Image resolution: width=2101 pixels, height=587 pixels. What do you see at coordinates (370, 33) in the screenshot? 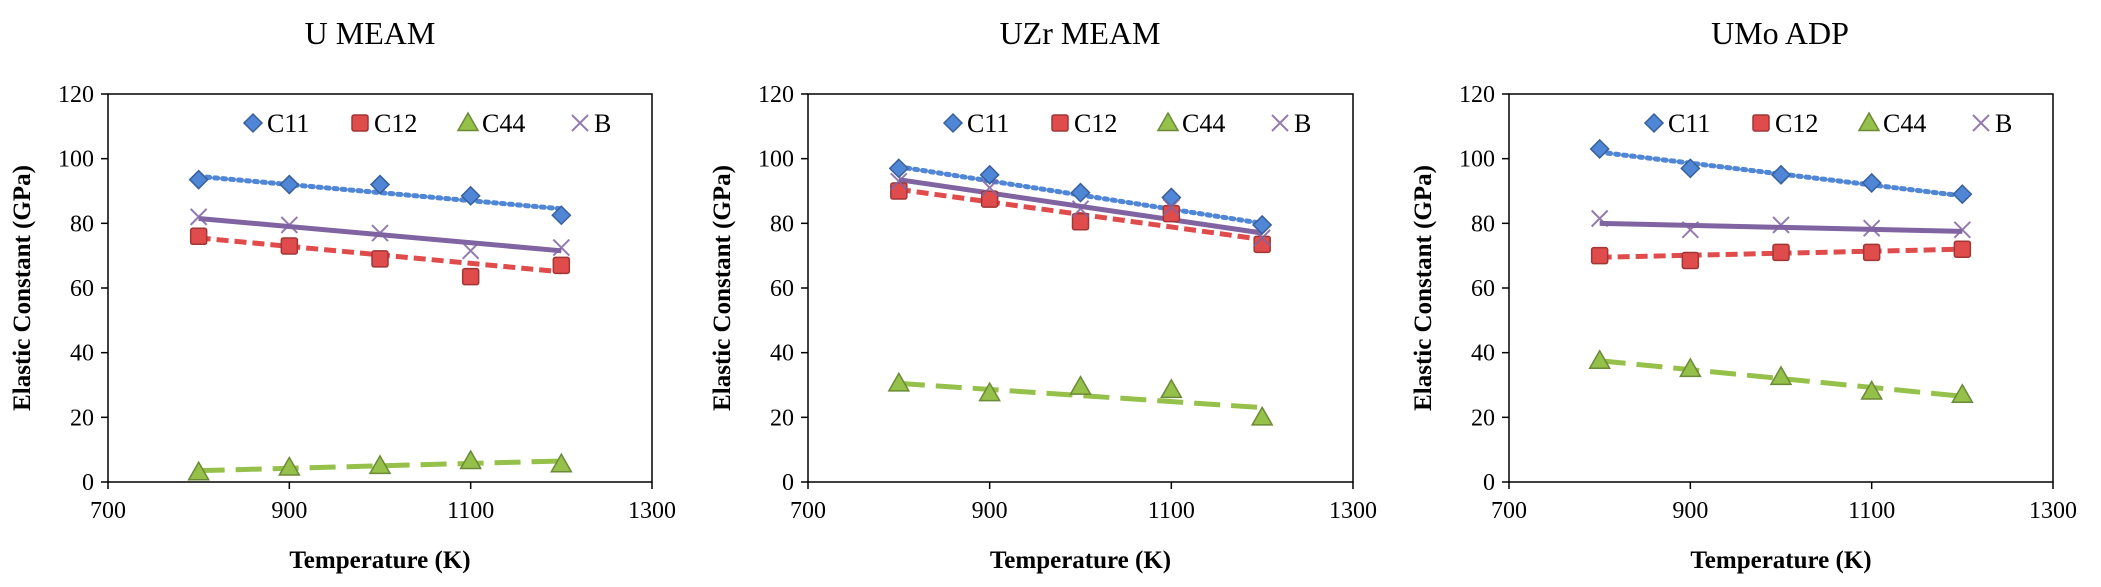
I see `chart-title: U MEAM` at bounding box center [370, 33].